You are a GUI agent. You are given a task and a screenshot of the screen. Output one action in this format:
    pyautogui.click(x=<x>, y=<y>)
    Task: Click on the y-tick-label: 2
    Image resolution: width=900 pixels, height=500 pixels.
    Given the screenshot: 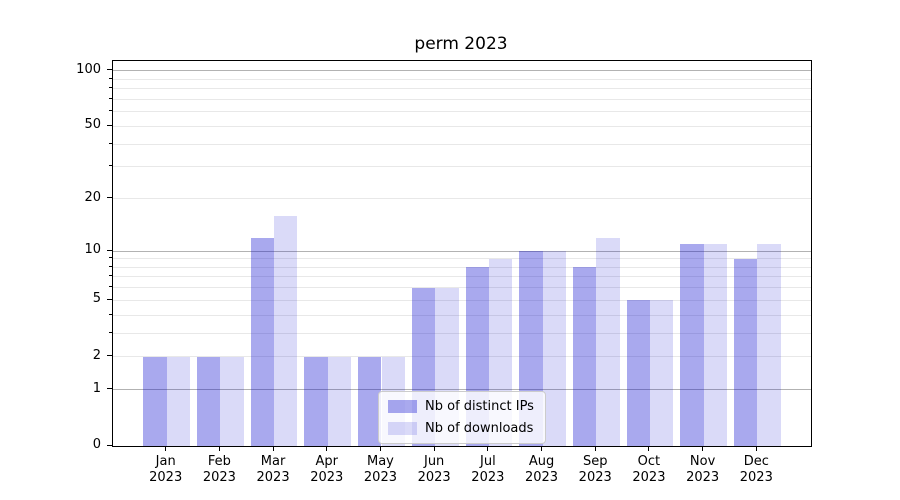 What is the action you would take?
    pyautogui.click(x=96, y=355)
    